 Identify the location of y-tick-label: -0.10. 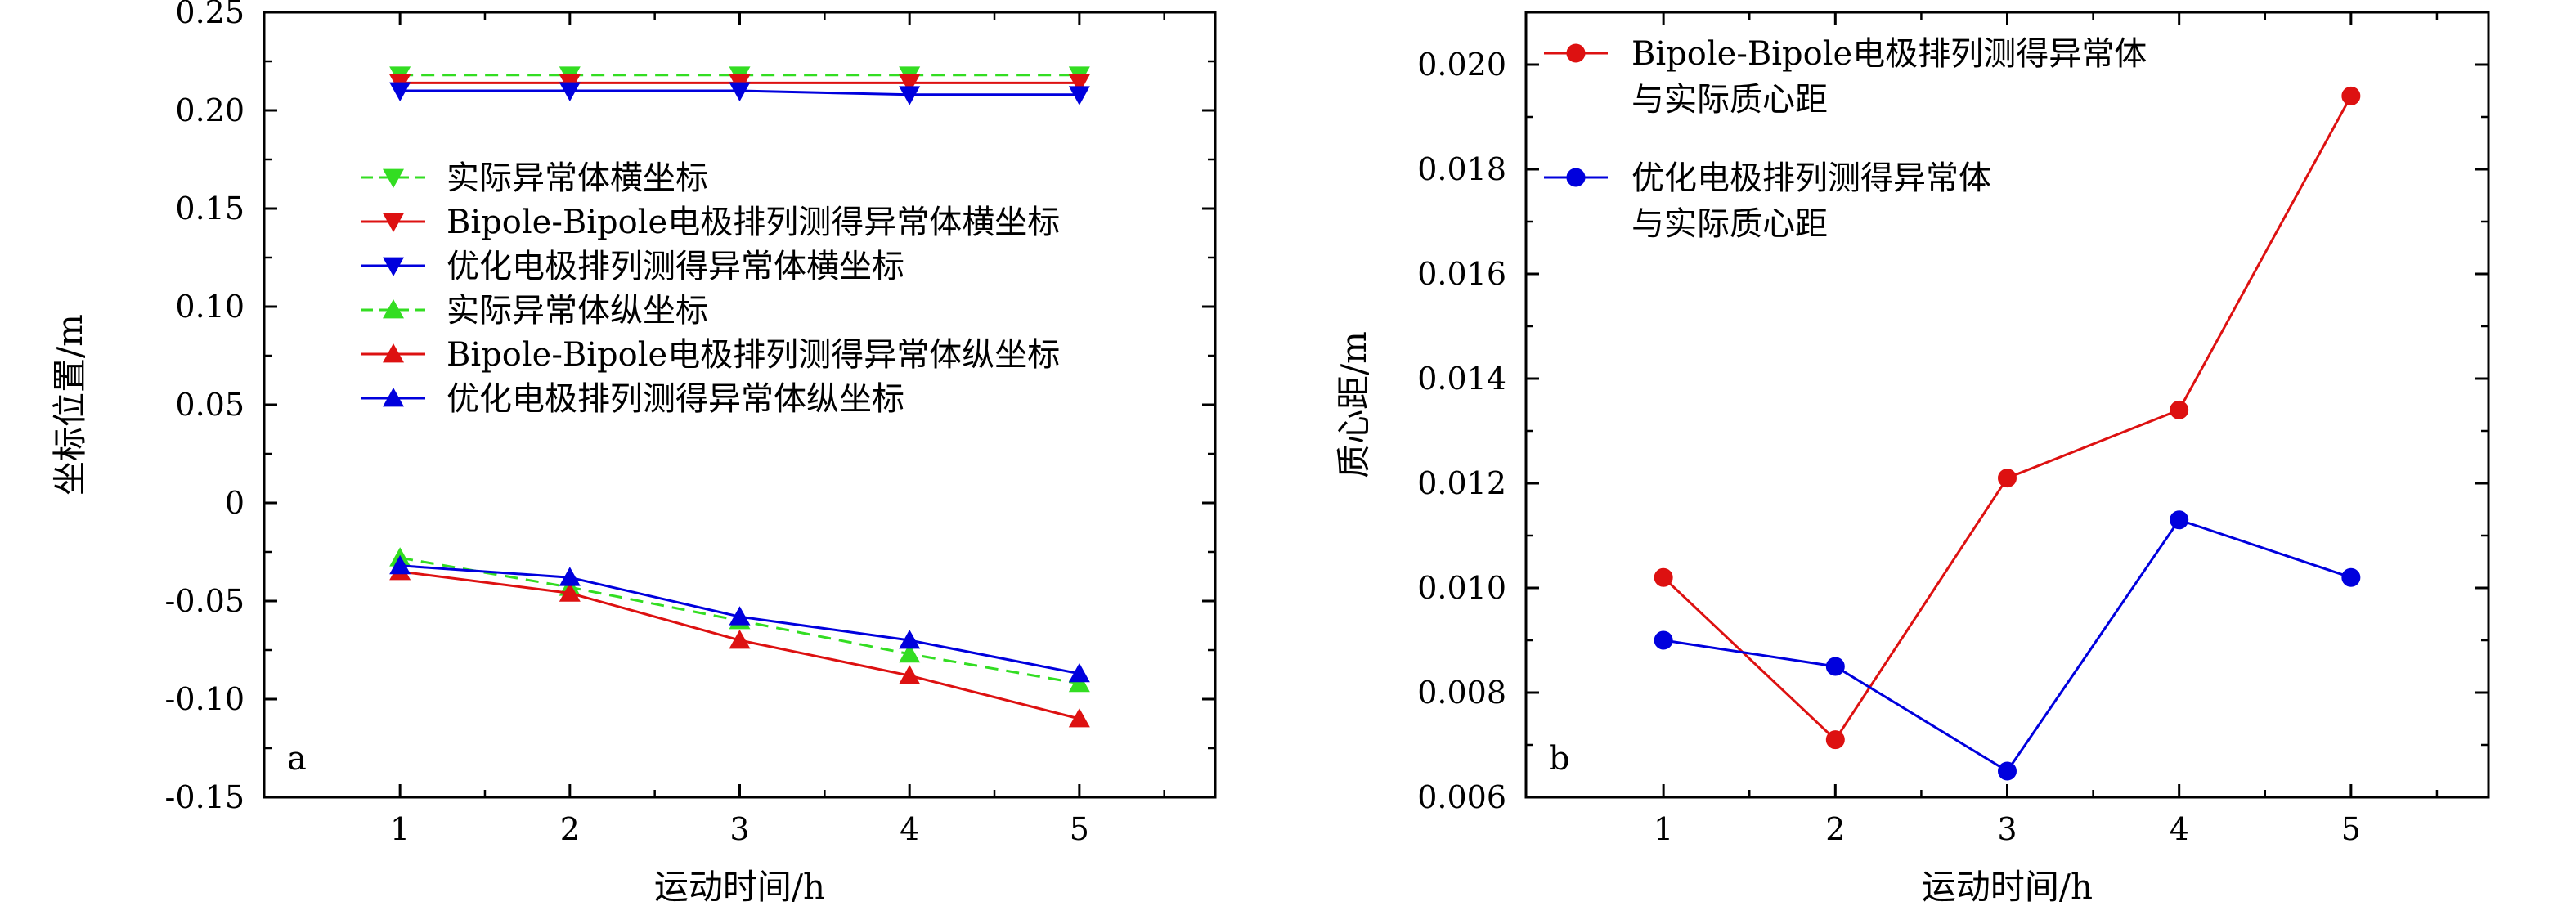
(205, 699).